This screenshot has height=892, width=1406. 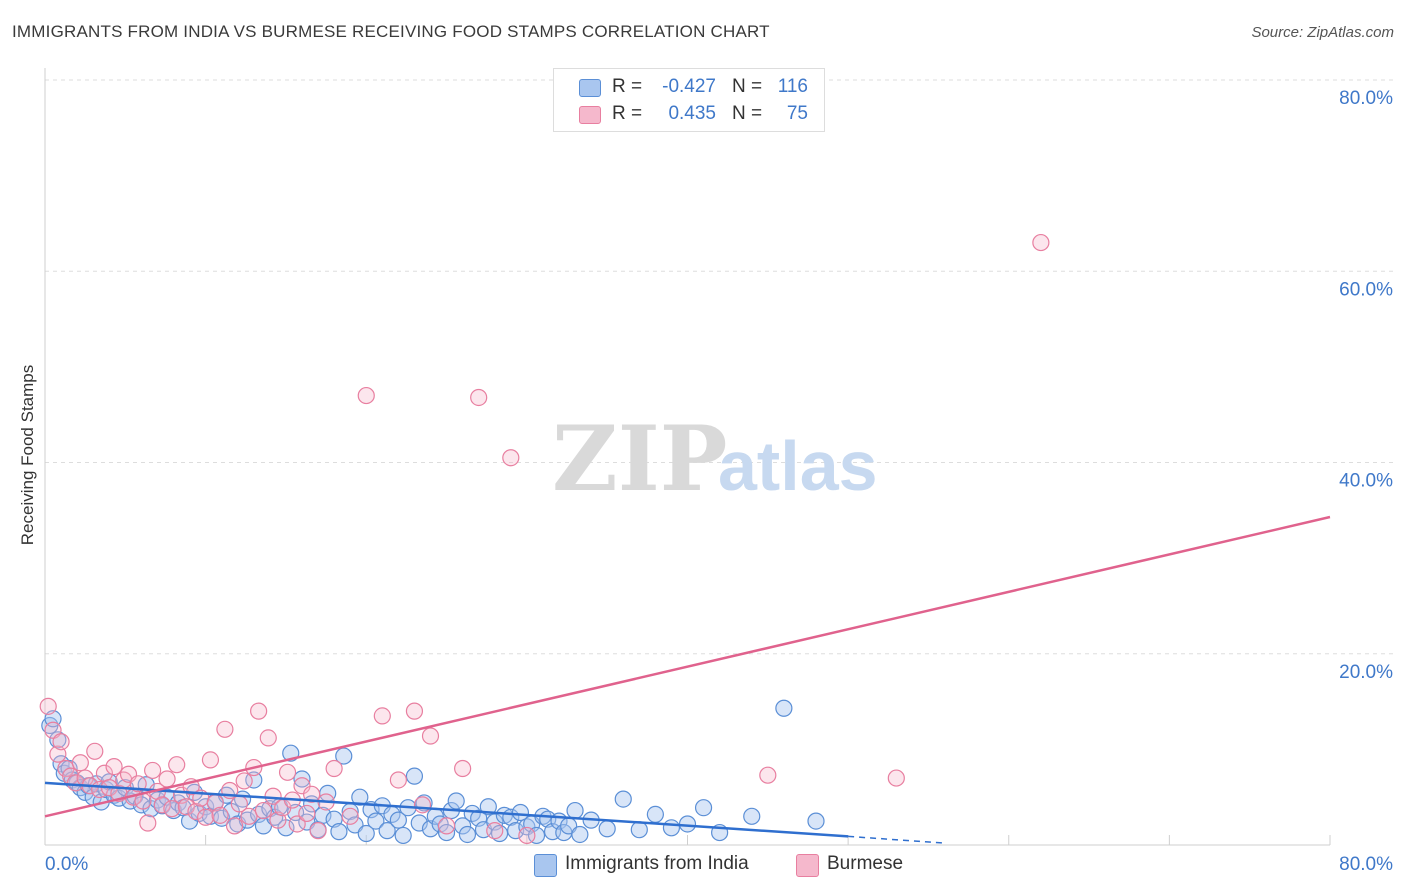 What do you see at coordinates (865, 863) in the screenshot?
I see `legend-label-burmese: Burmese` at bounding box center [865, 863].